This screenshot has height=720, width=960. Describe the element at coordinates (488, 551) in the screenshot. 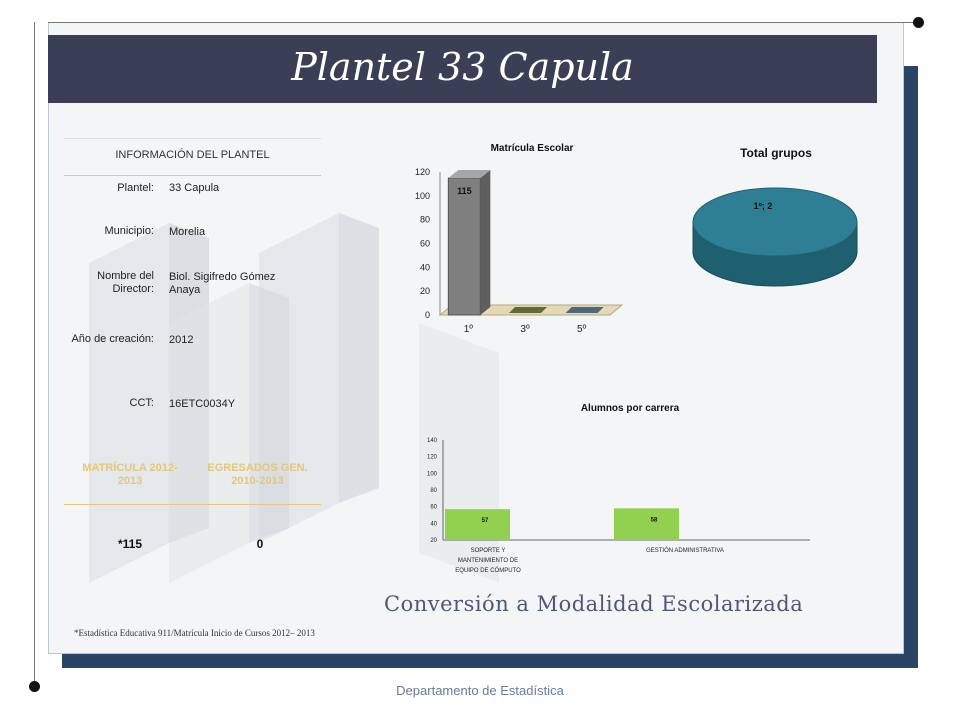

I see `x-tick-label: SOPORTE Y` at that location.